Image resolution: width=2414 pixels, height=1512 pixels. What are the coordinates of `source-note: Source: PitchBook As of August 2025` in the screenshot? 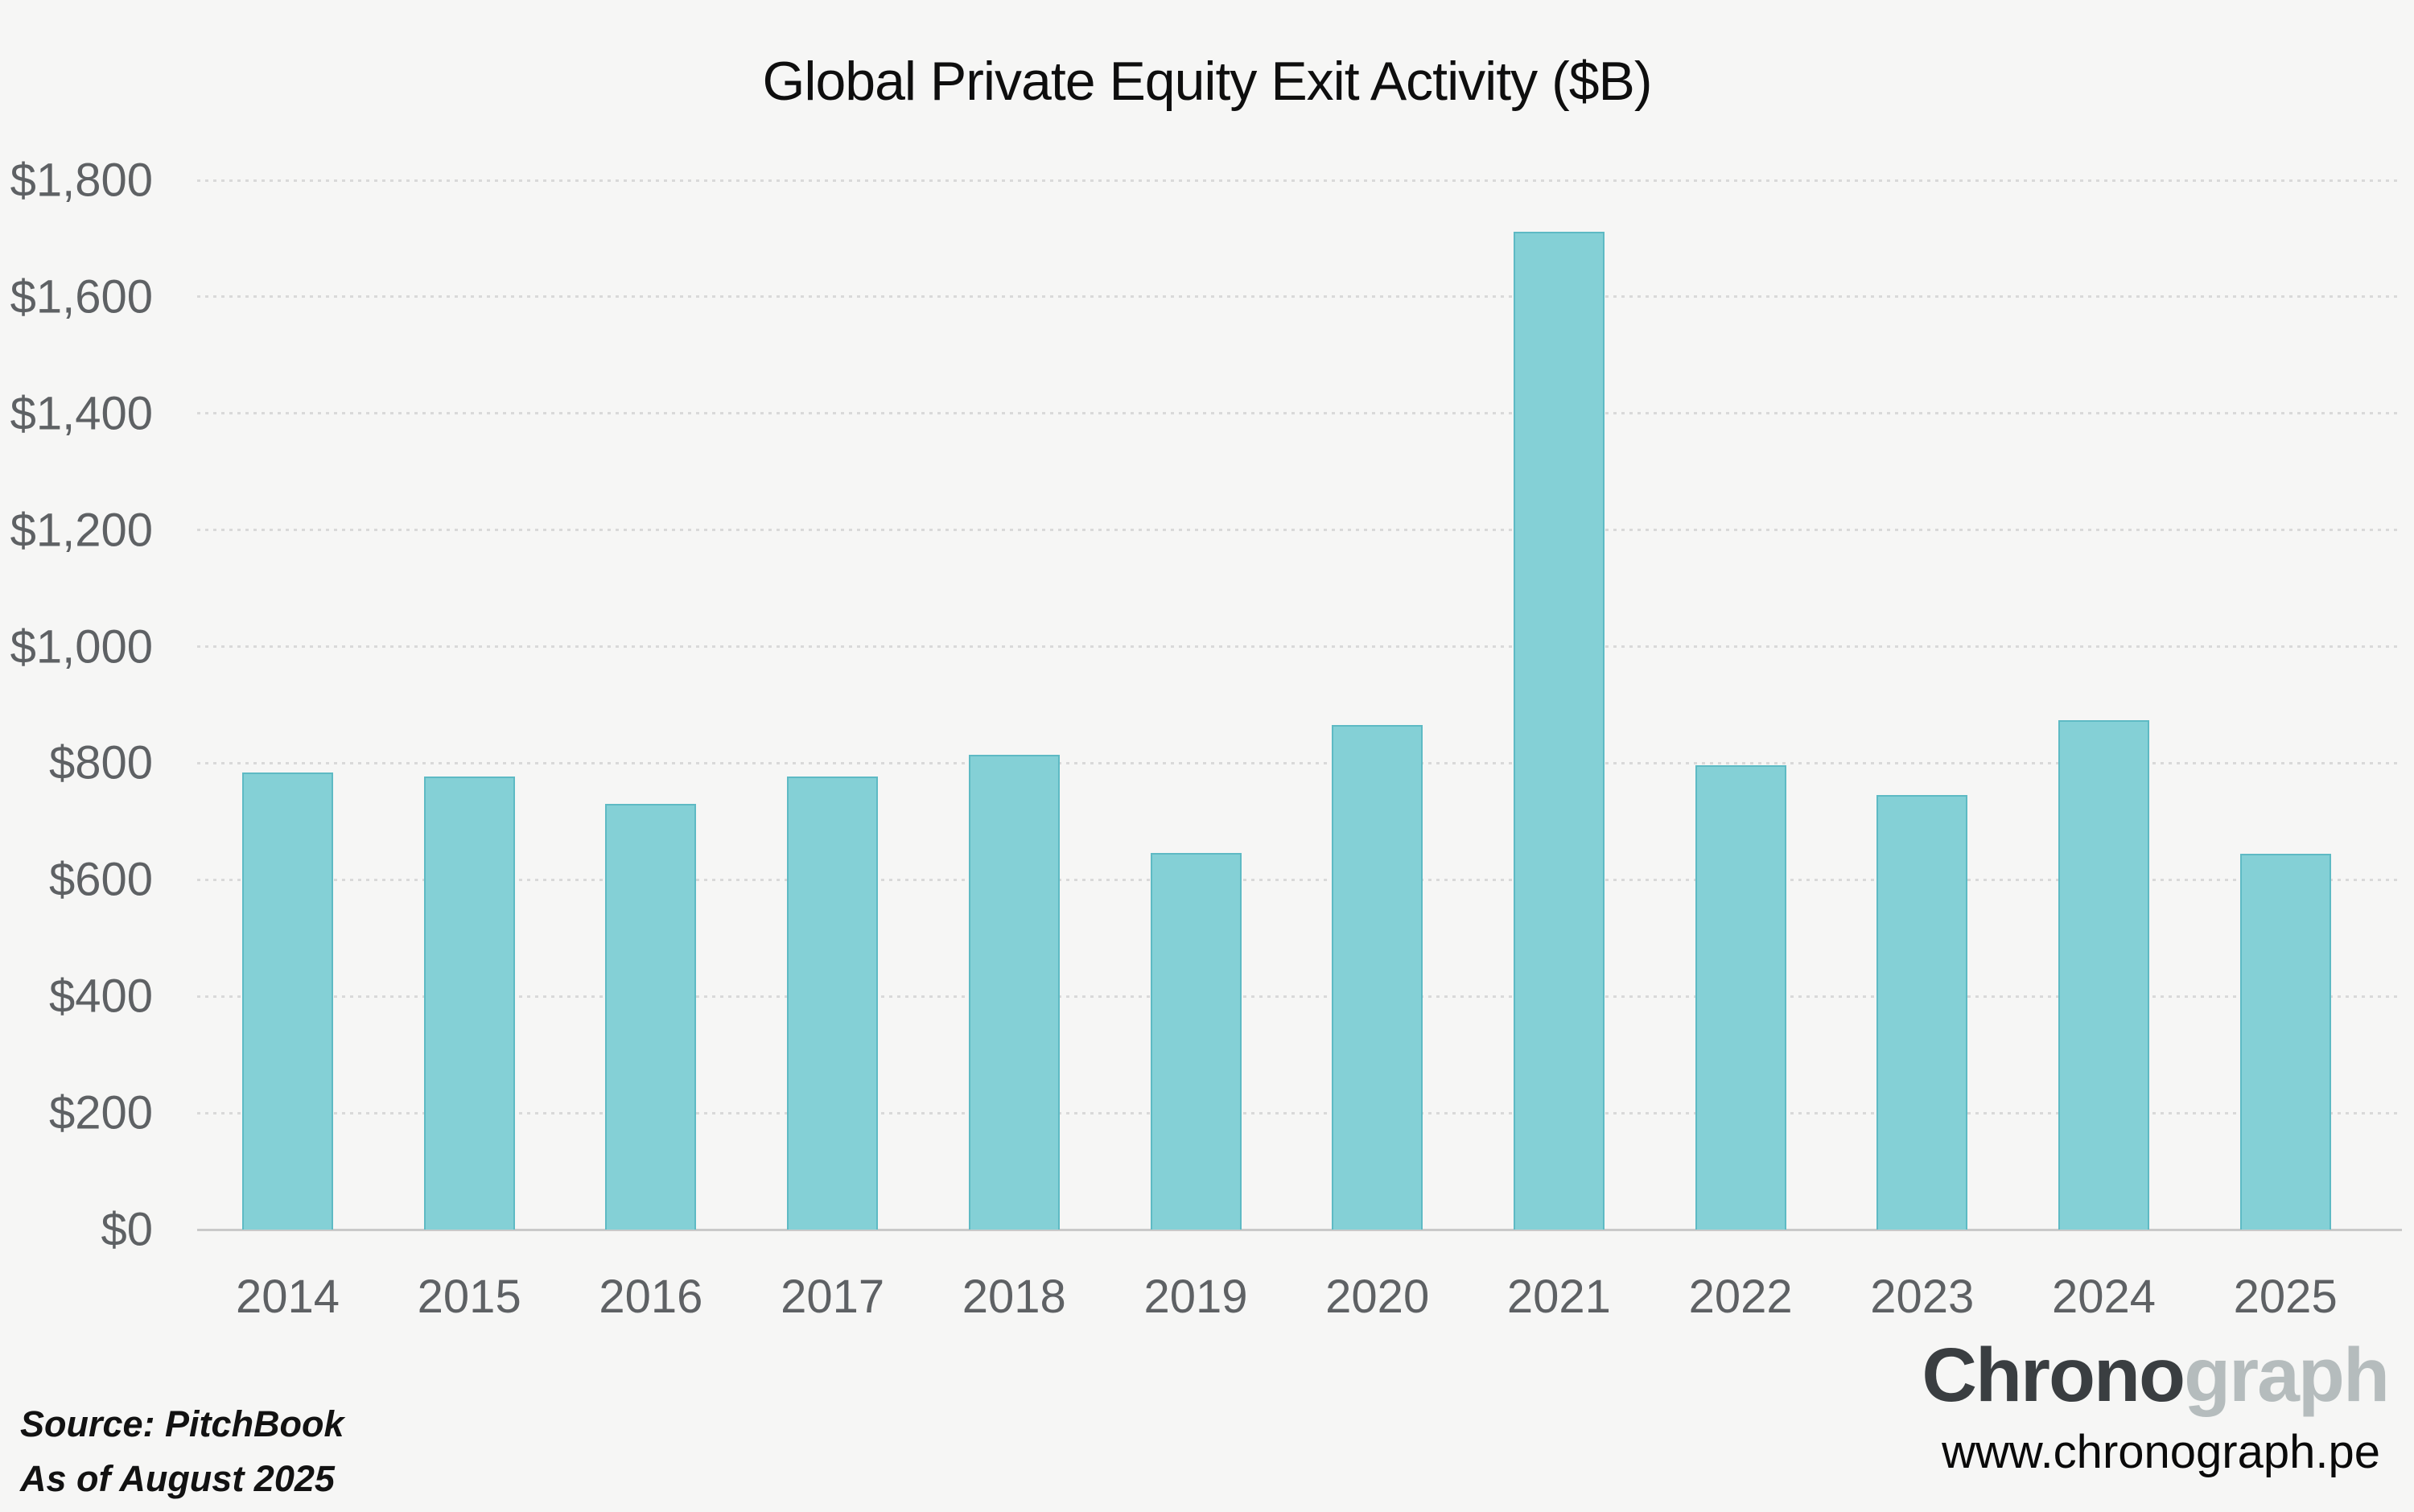 It's located at (182, 1451).